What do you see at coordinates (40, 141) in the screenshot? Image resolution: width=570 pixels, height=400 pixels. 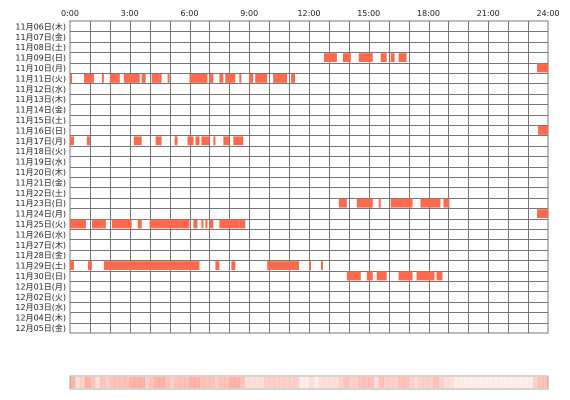 I see `row-label: 11月17日(月)` at bounding box center [40, 141].